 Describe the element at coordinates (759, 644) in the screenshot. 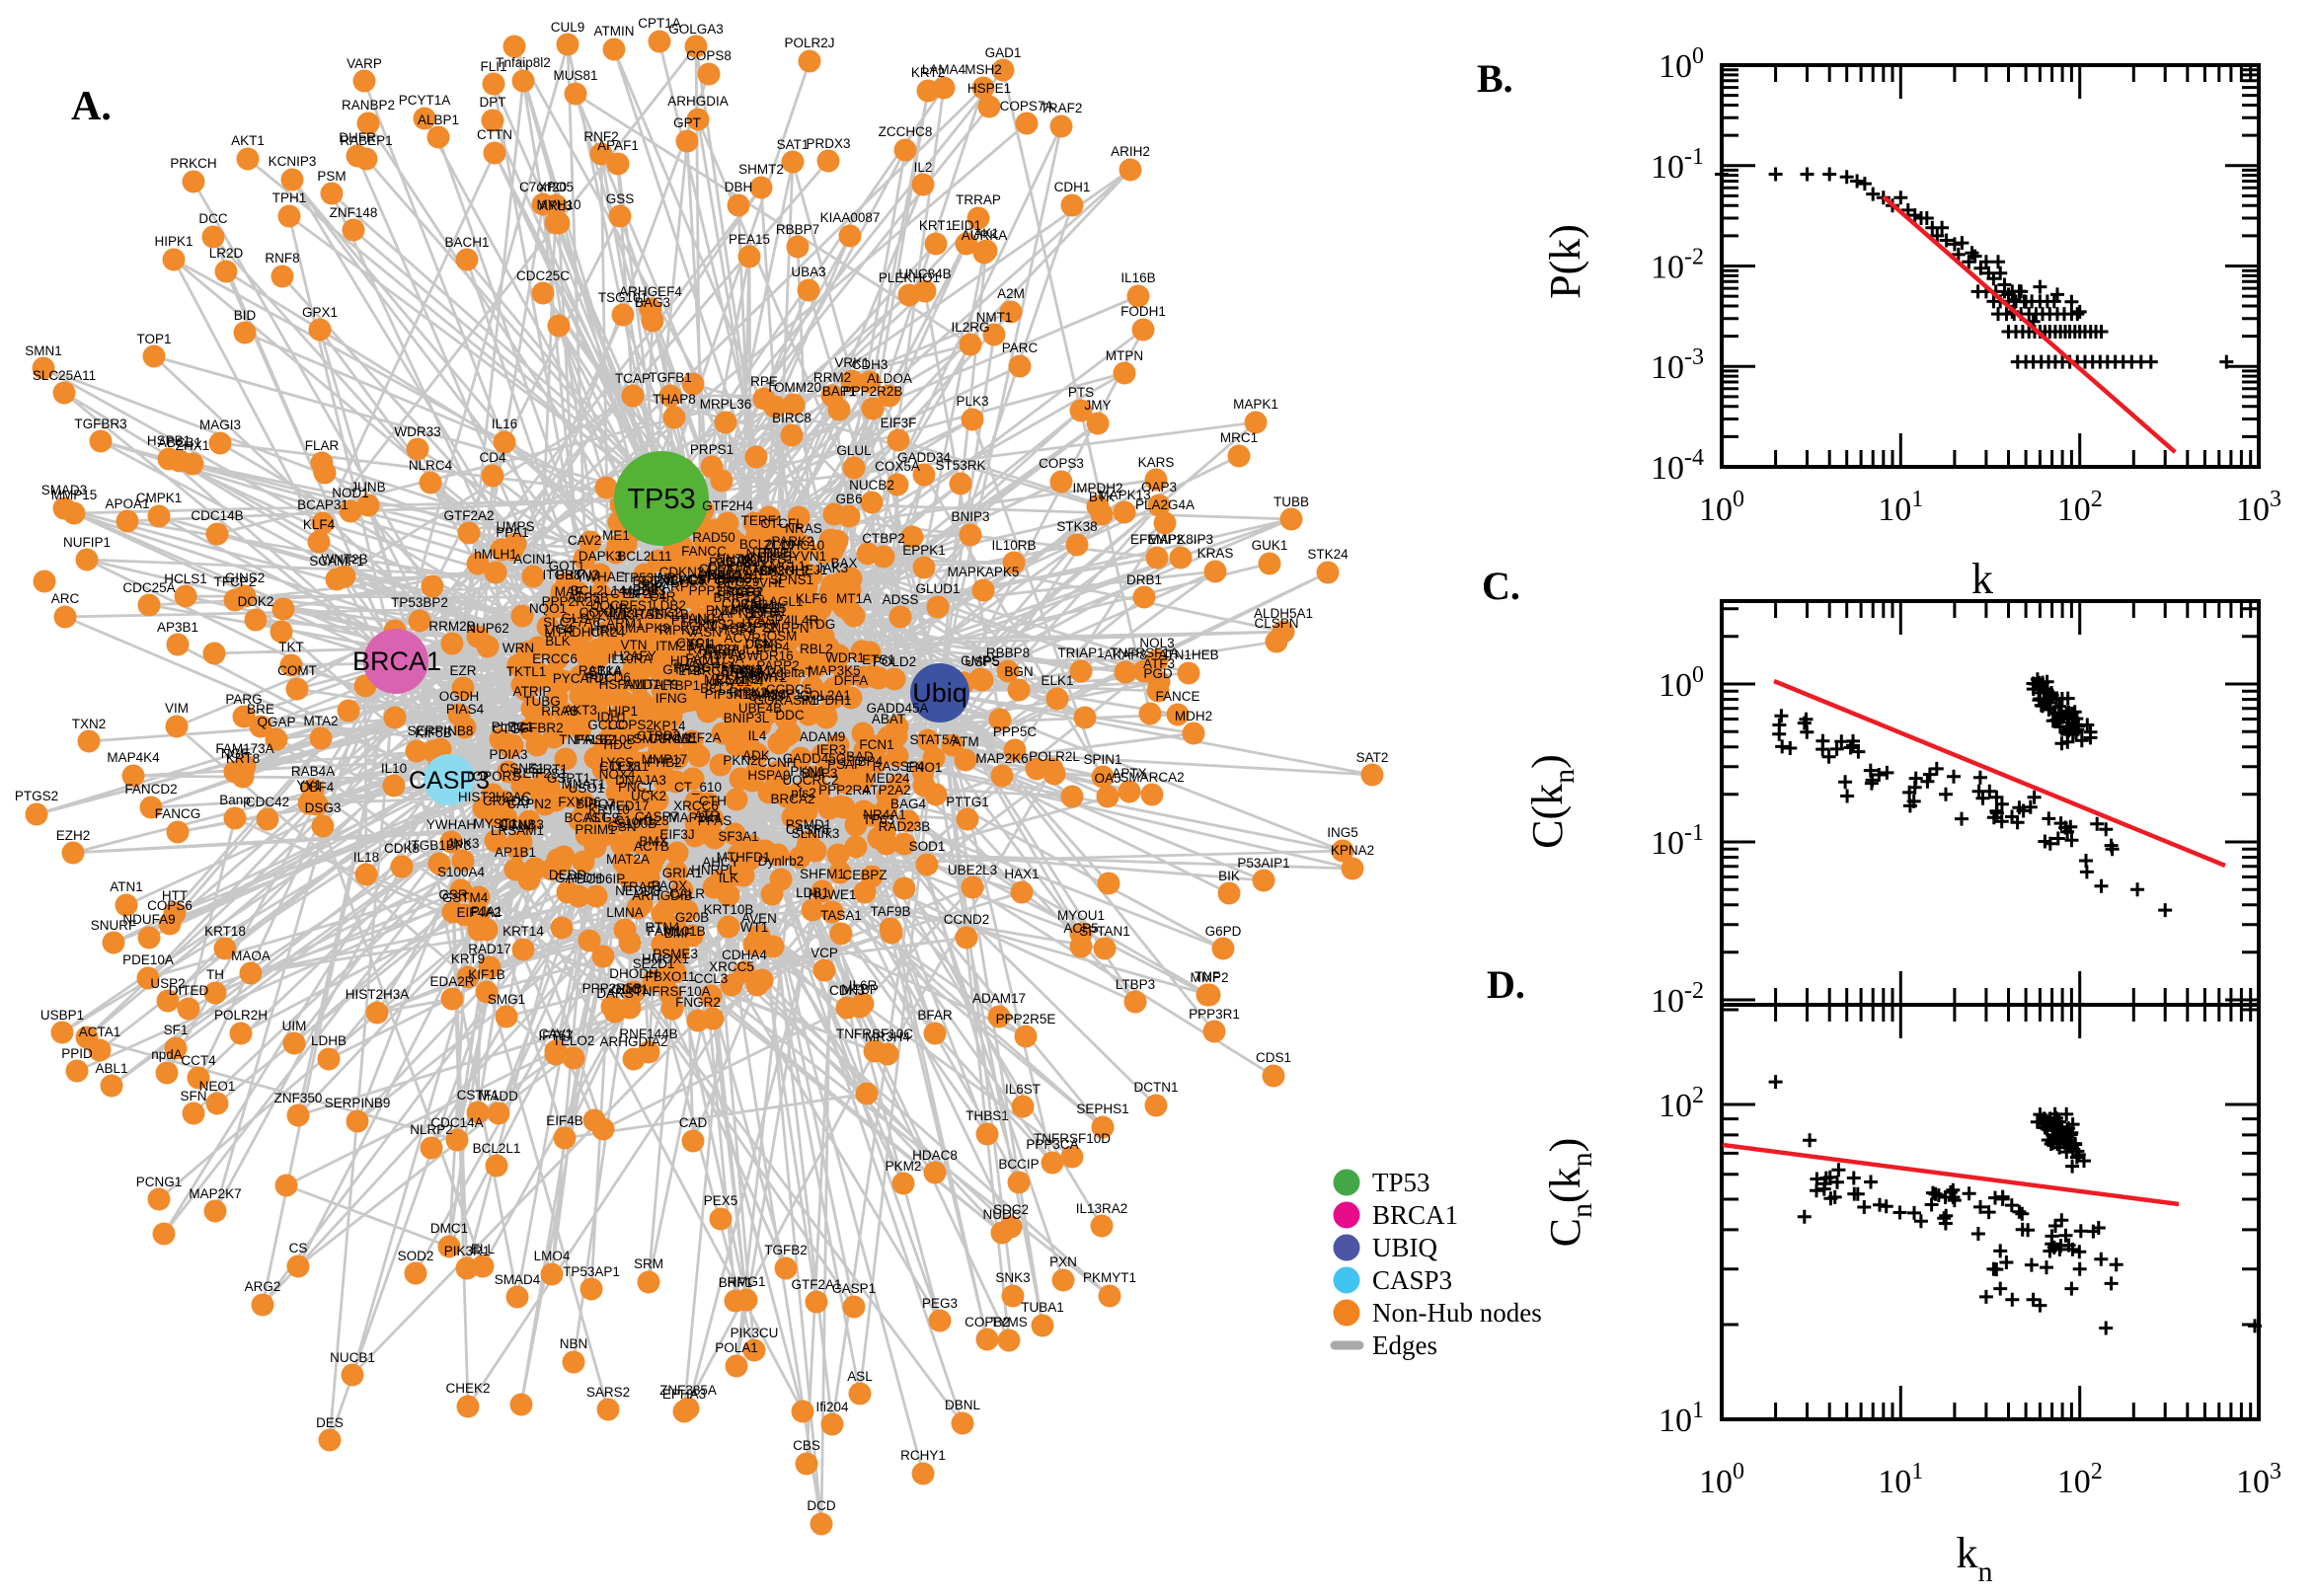

I see `svg-text: DCN` at that location.